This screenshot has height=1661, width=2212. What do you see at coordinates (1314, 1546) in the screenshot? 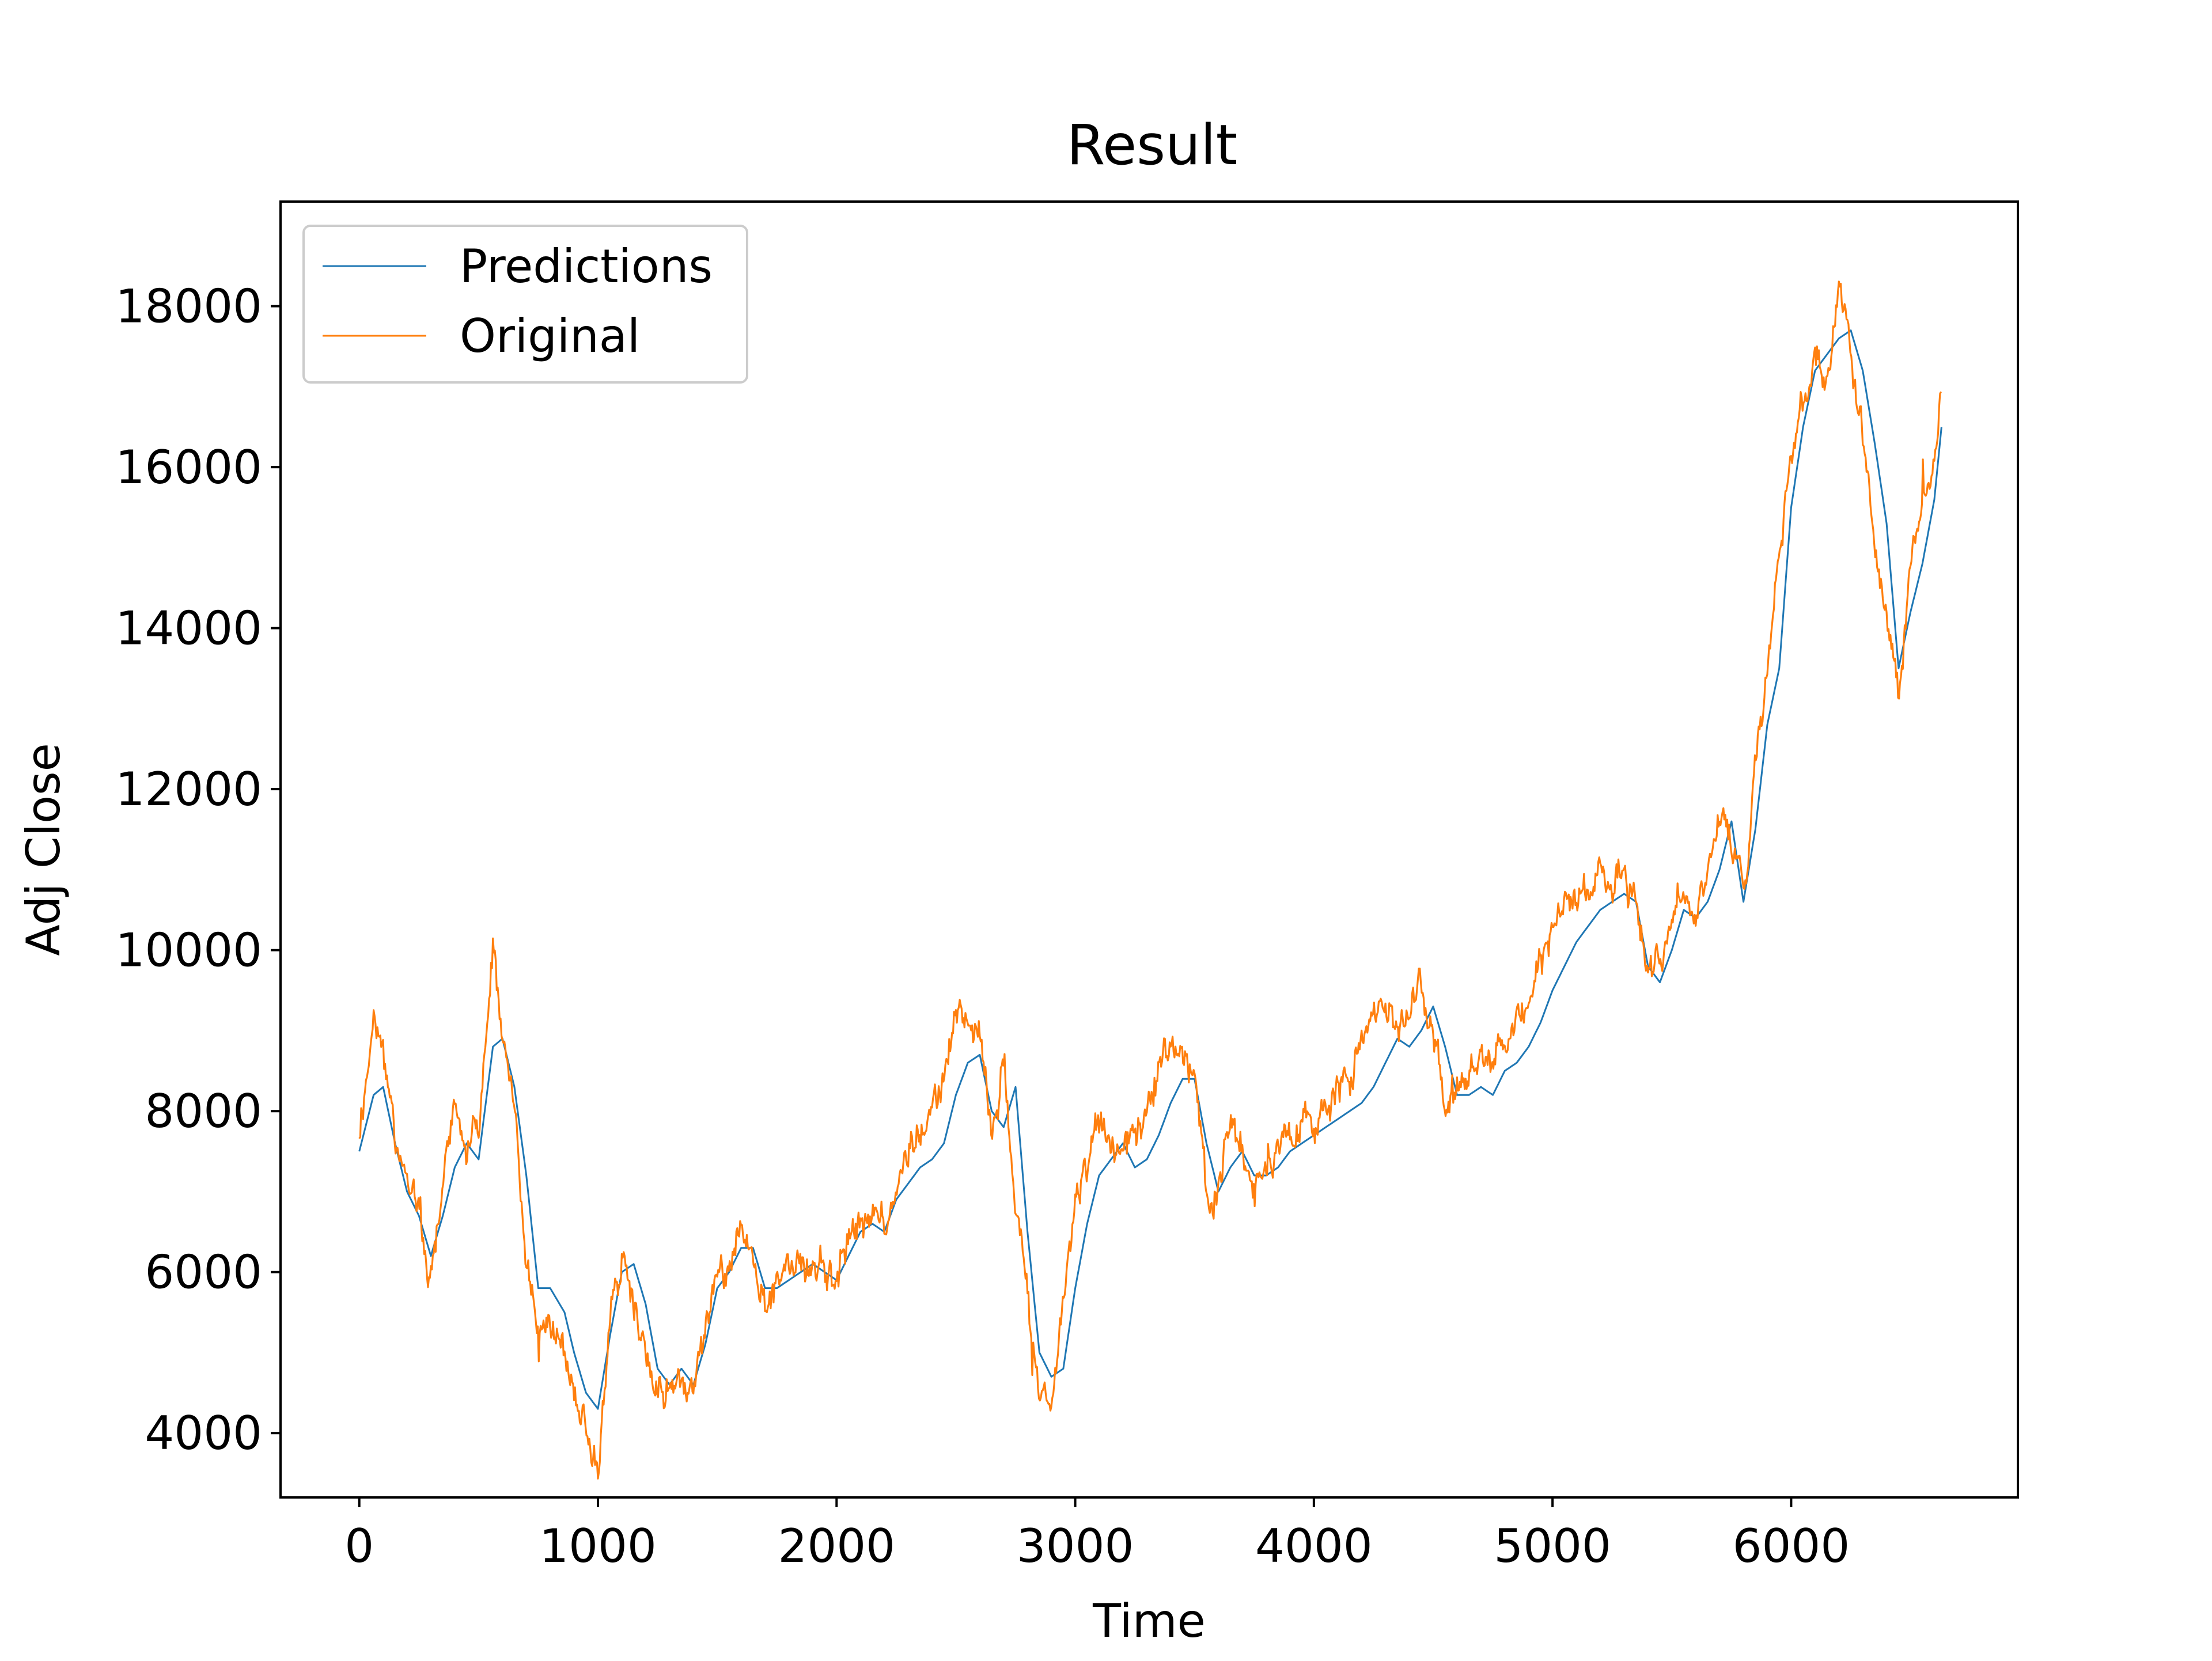
I see `x-tick-label: 4000` at bounding box center [1314, 1546].